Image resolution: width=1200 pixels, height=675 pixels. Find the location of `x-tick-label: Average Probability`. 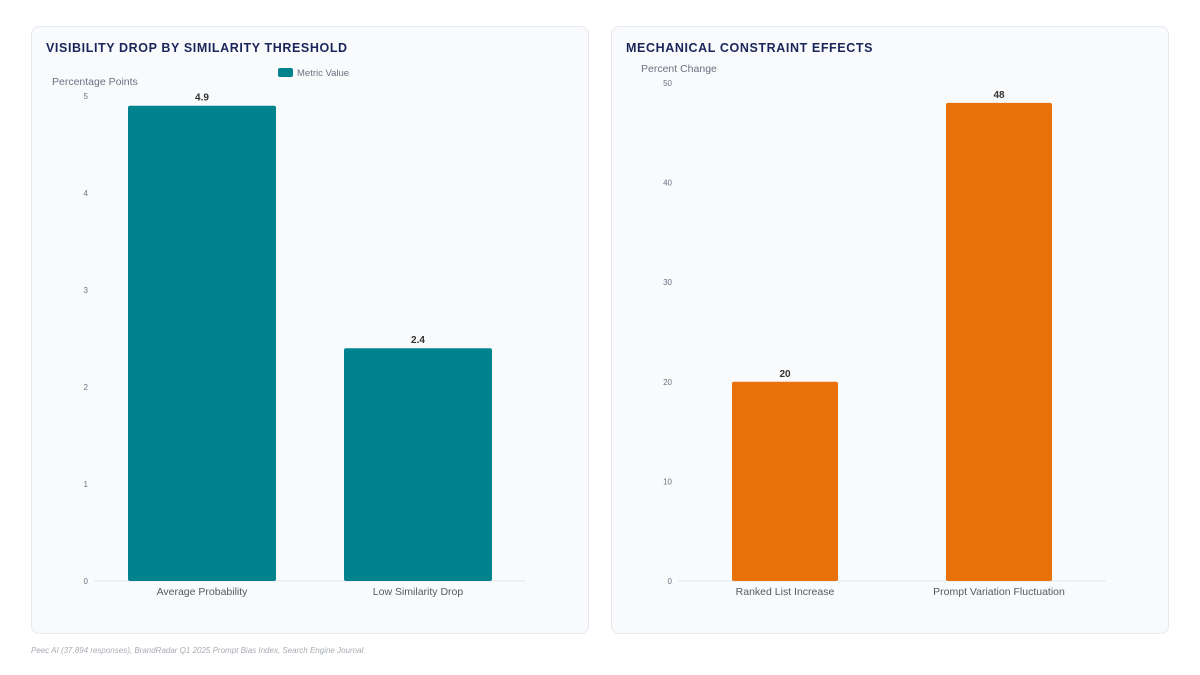

x-tick-label: Average Probability is located at coordinates (203, 592).